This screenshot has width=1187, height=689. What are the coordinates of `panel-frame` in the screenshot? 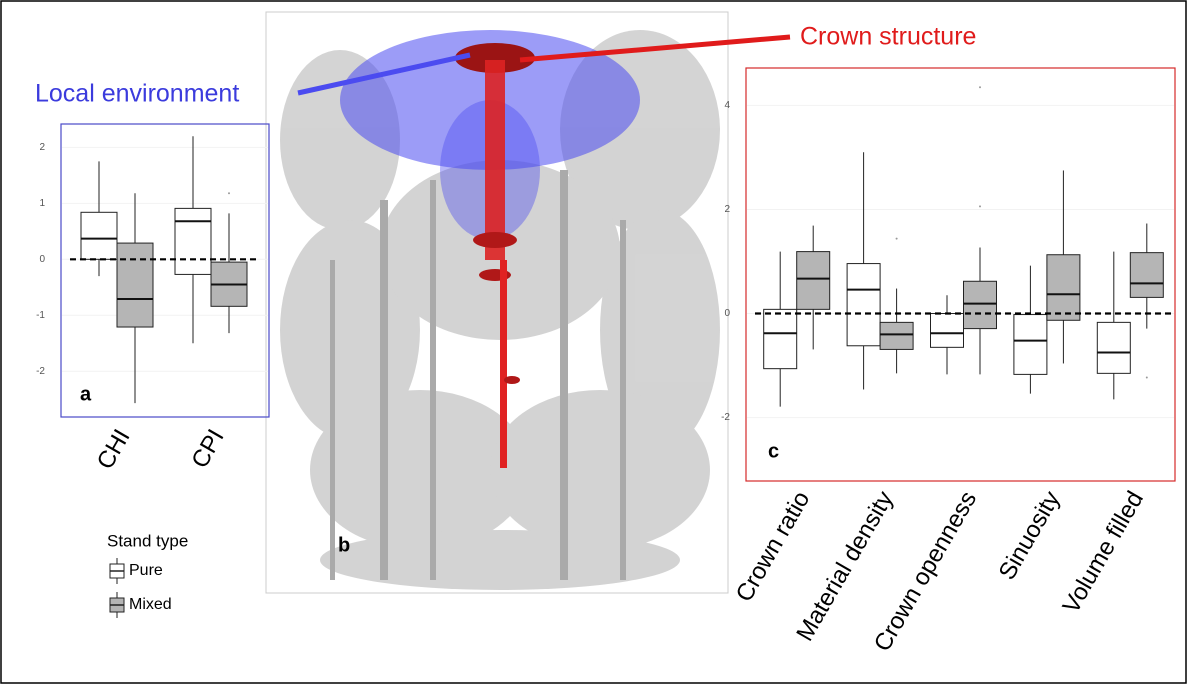 It's located at (165, 270).